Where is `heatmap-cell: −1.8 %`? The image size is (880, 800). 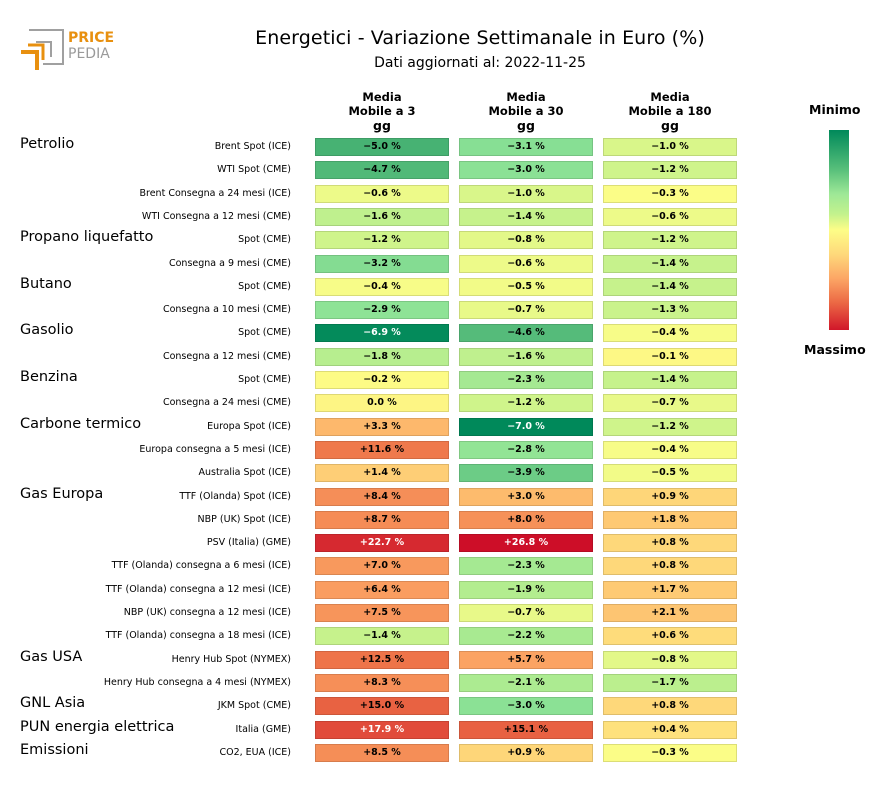
heatmap-cell: −1.8 % is located at coordinates (382, 356).